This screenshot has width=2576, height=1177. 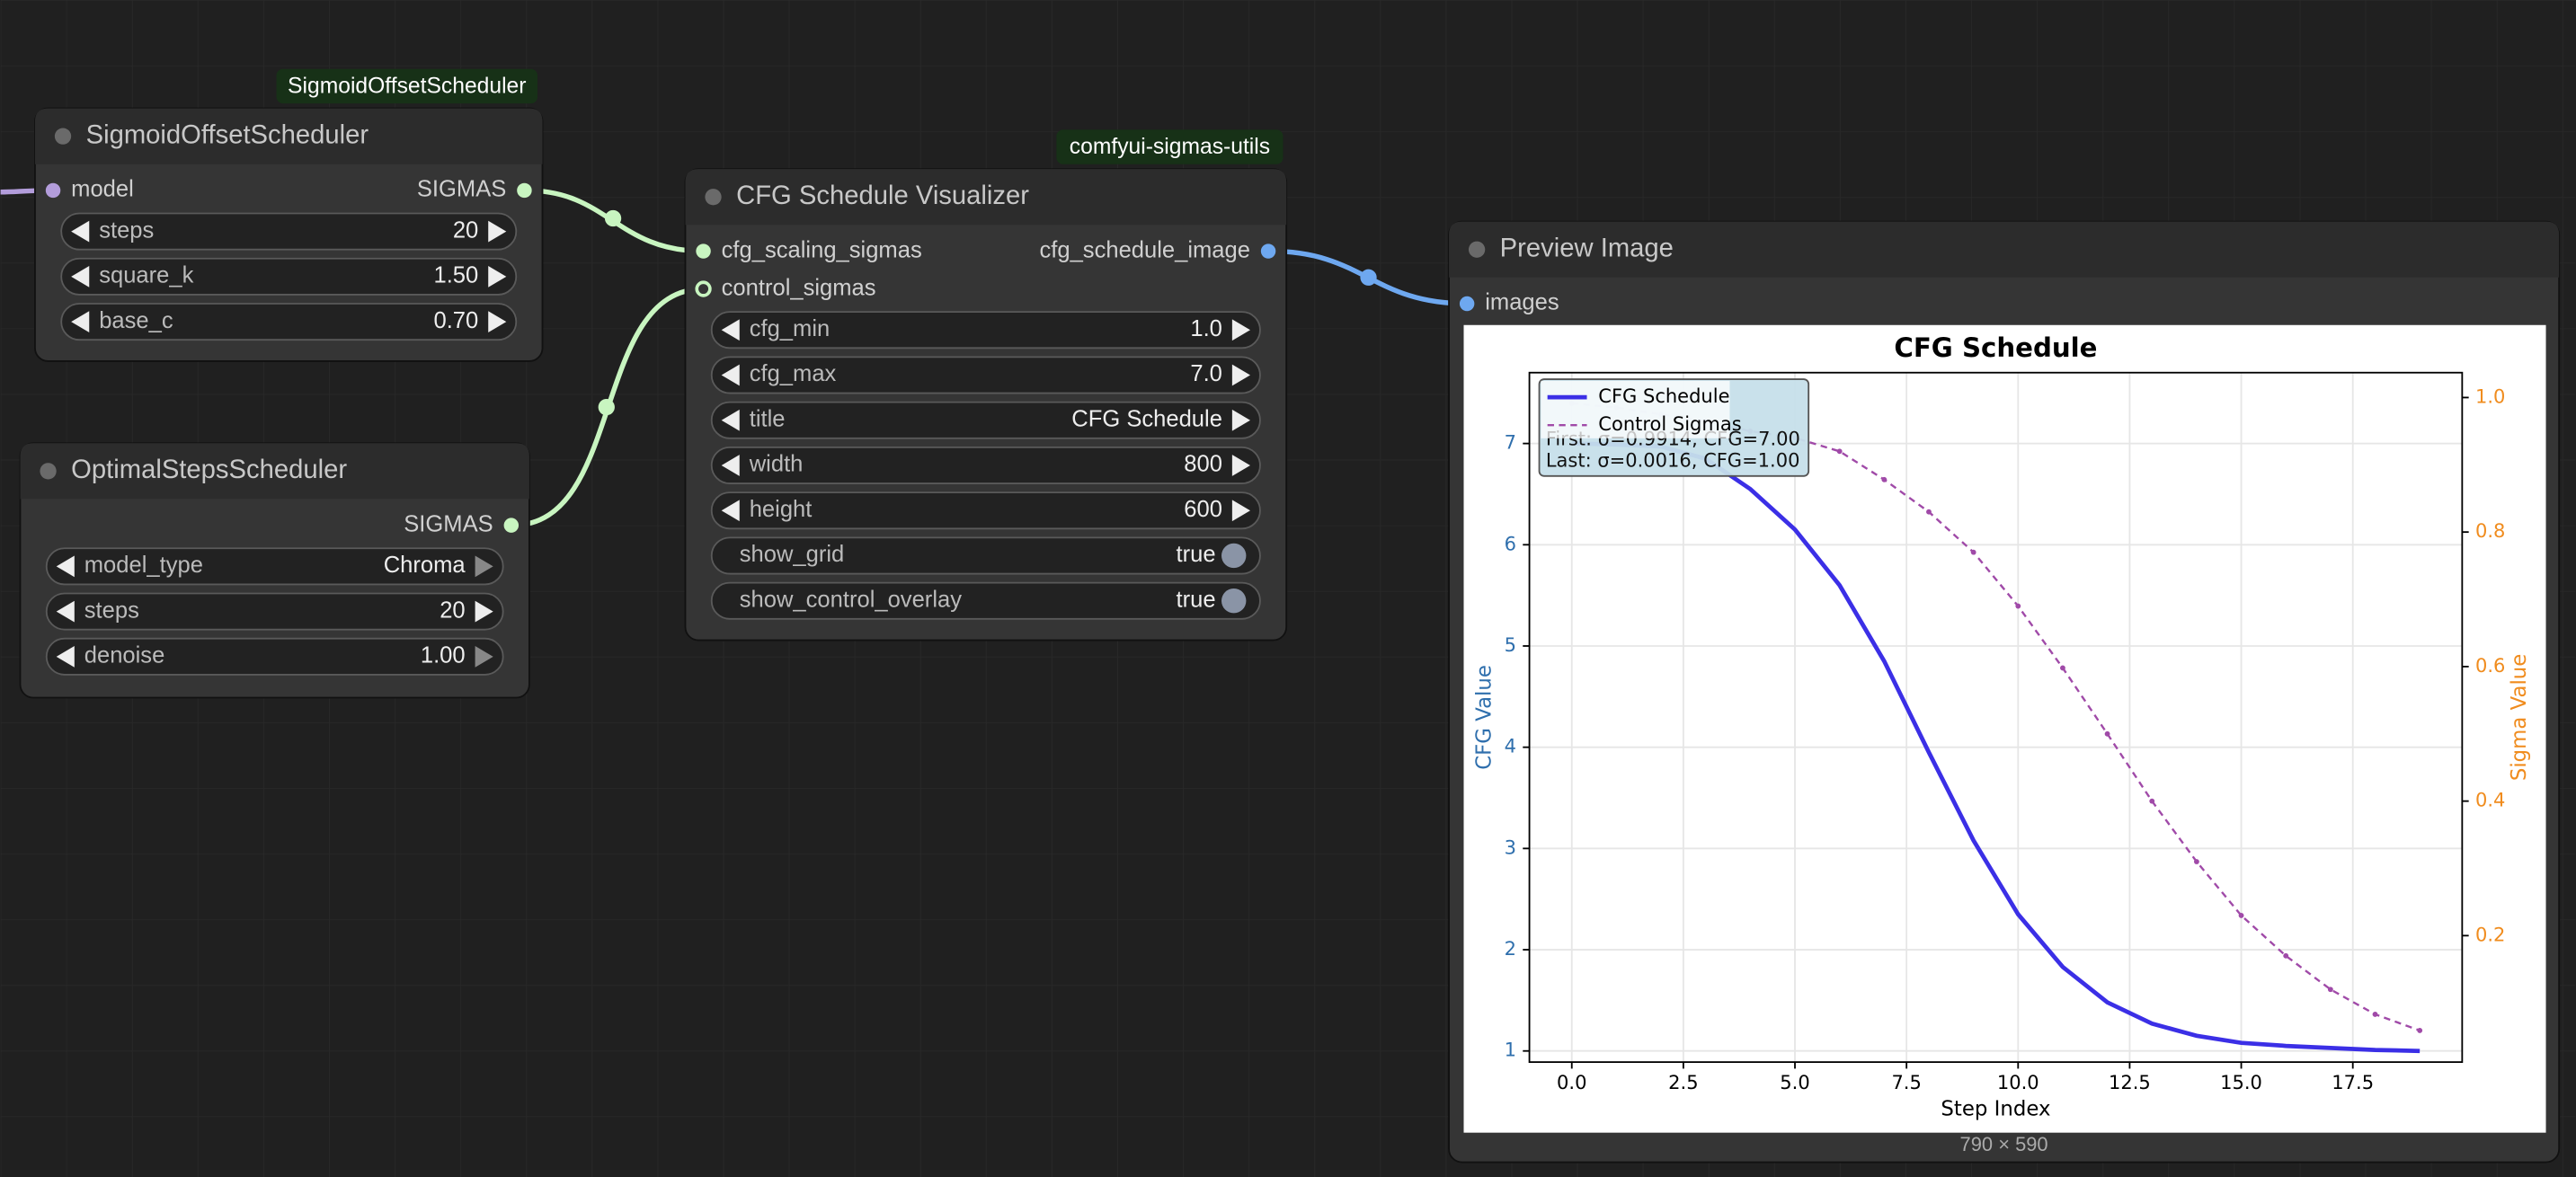 What do you see at coordinates (448, 523) in the screenshot?
I see `output-label: SIGMAS` at bounding box center [448, 523].